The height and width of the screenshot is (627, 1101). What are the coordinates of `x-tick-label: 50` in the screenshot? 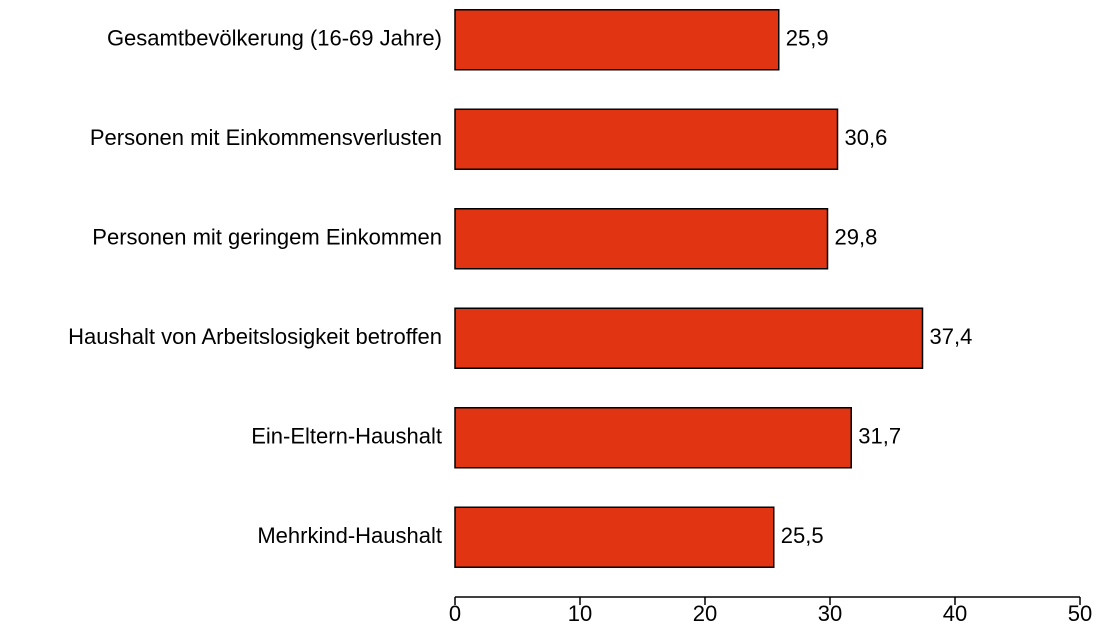 It's located at (1080, 613).